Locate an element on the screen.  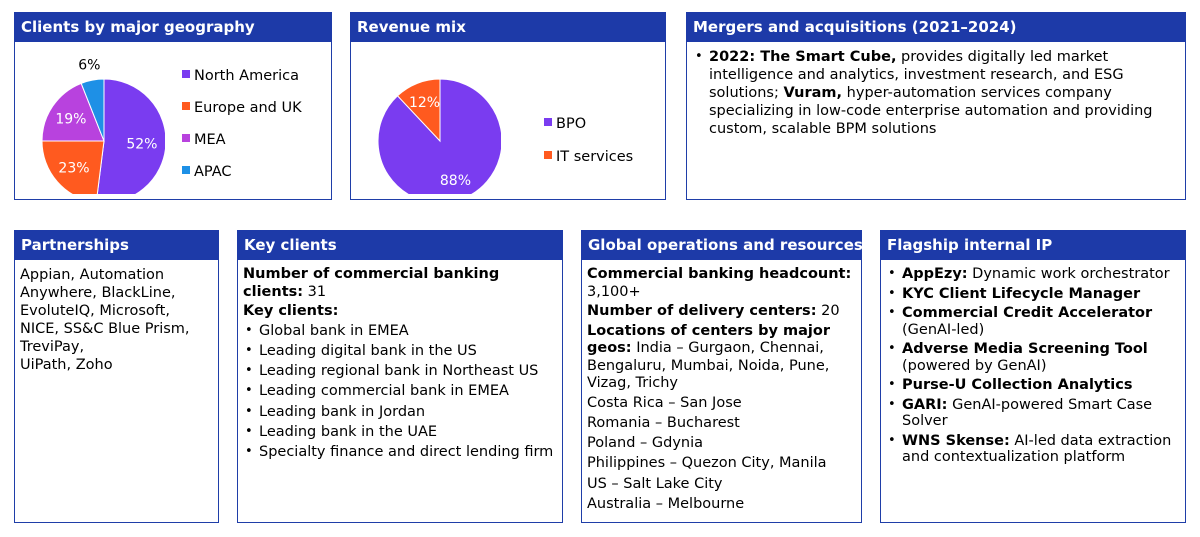
global-ops-title: Global operations and resources is located at coordinates (722, 245).